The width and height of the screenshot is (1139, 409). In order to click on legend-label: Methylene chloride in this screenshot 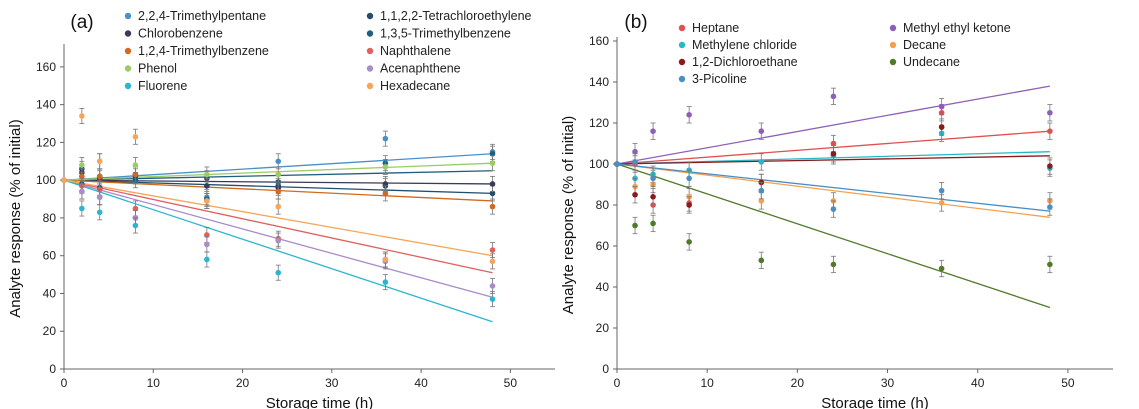, I will do `click(744, 45)`.